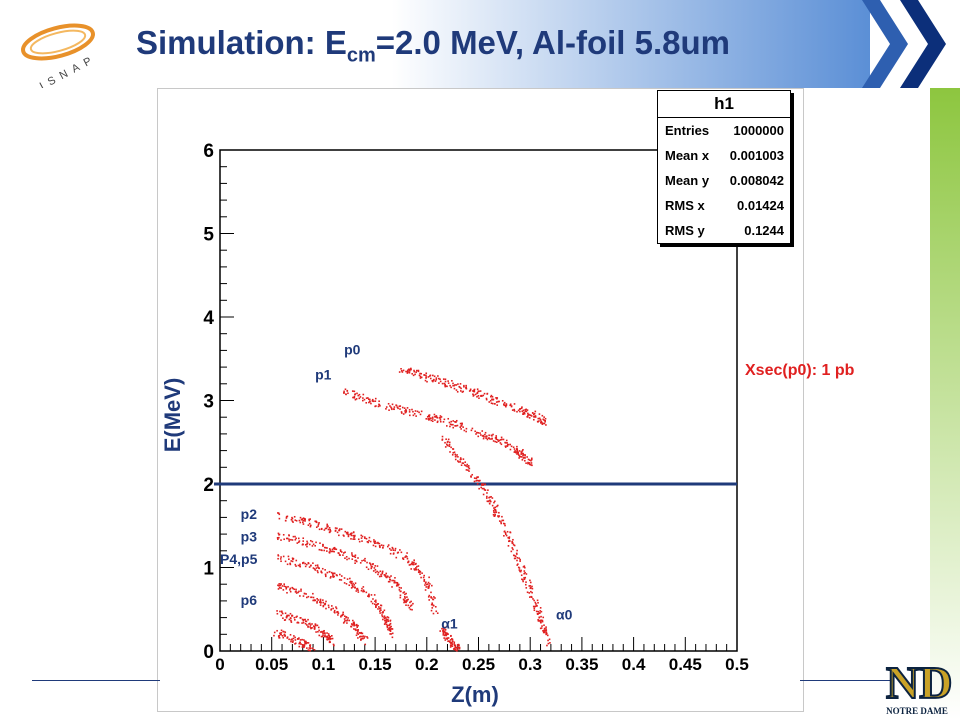 Image resolution: width=960 pixels, height=720 pixels. What do you see at coordinates (438, 427) in the screenshot?
I see `series-p1` at bounding box center [438, 427].